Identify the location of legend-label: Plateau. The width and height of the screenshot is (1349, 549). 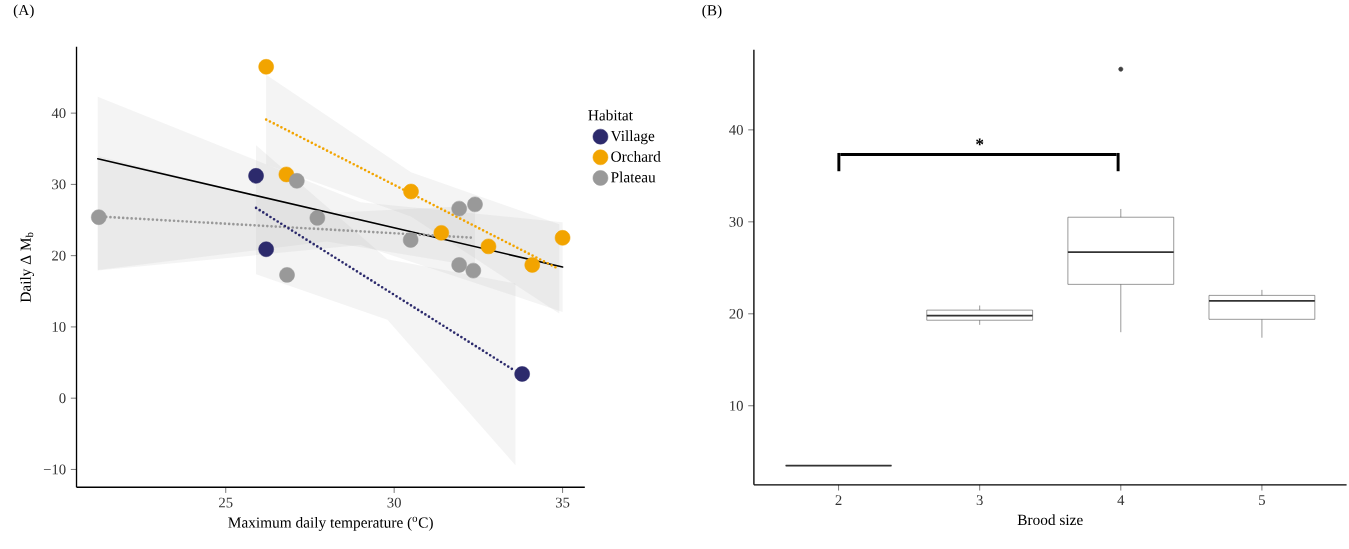
(633, 177).